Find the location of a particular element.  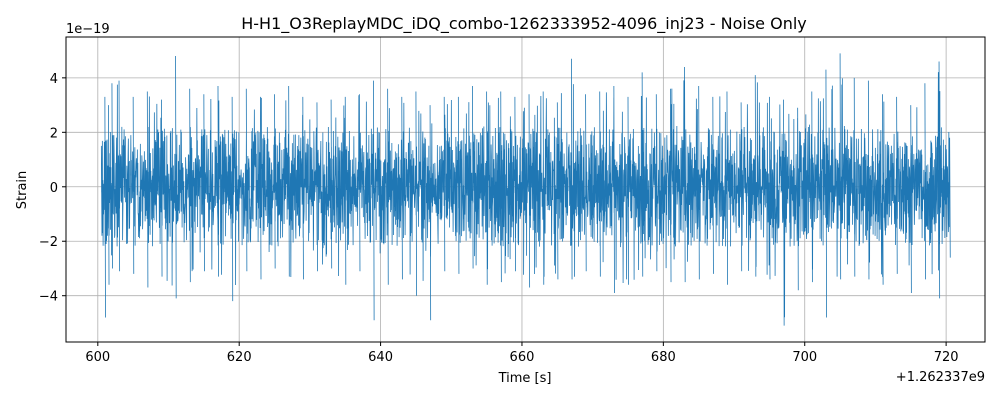

y-axis-ticks: −4 −2 0 2 4 is located at coordinates (52, 188).